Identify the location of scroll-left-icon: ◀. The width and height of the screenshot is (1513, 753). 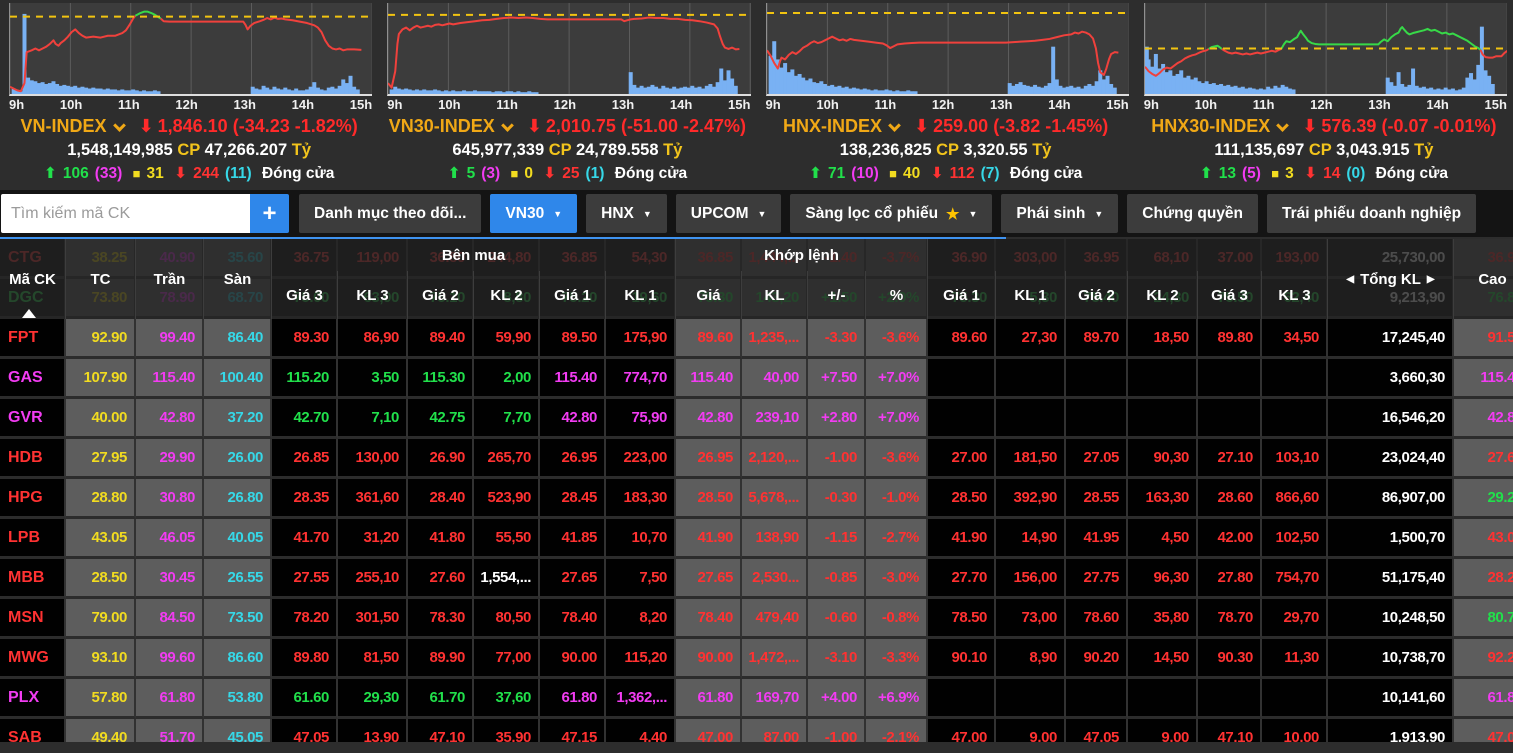
(1350, 279).